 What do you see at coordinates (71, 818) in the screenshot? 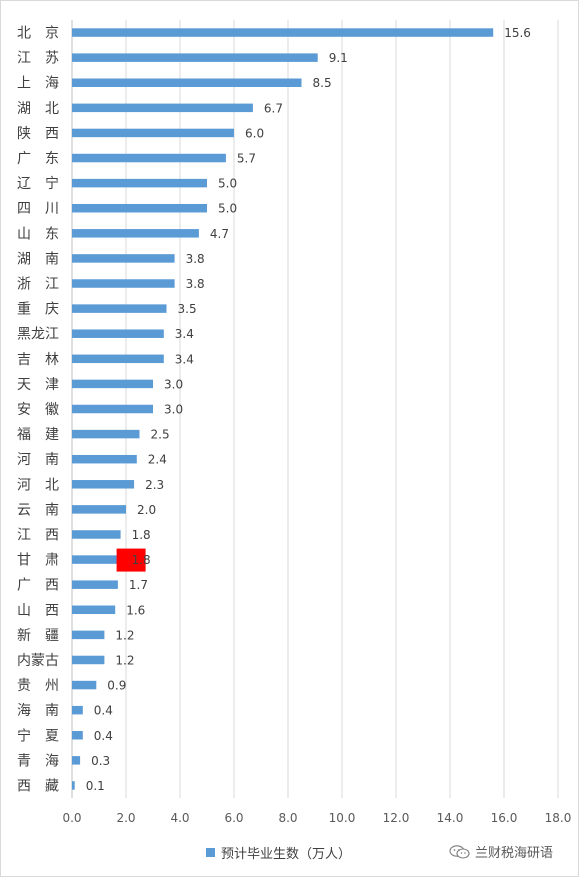
I see `x-tick-label: 0.0` at bounding box center [71, 818].